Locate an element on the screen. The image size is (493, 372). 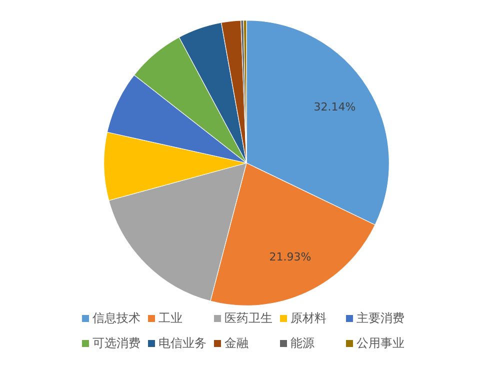
legend-label: 金融 is located at coordinates (236, 343).